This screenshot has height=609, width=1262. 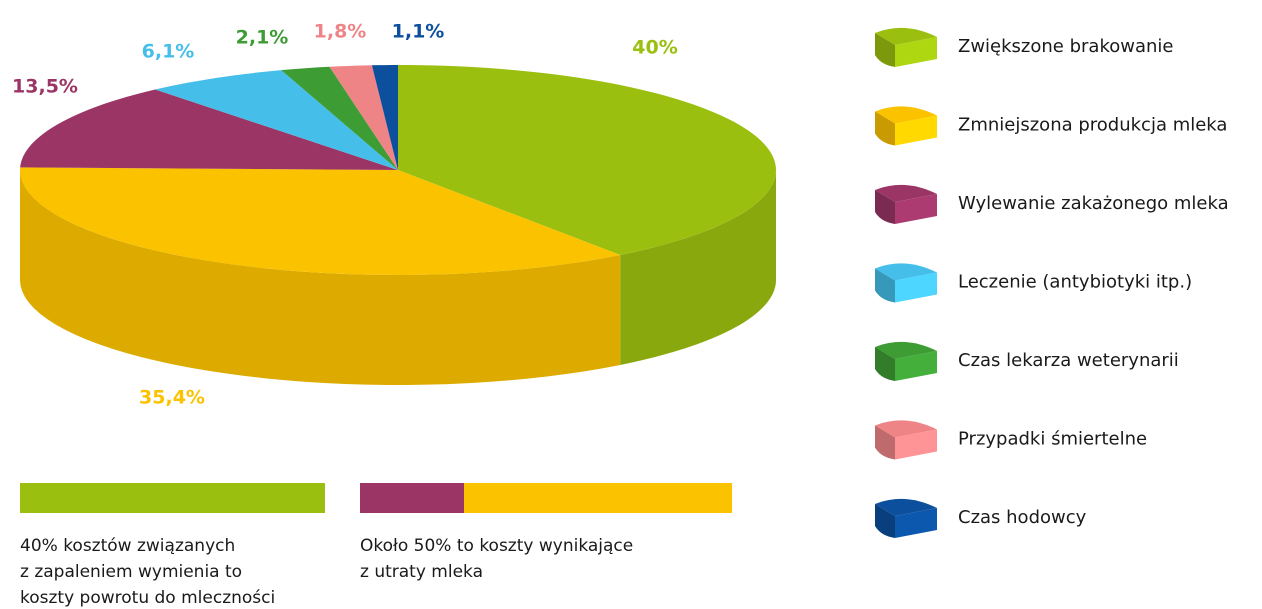 I want to click on annotation: Około 50% to koszty wynikające, so click(x=496, y=546).